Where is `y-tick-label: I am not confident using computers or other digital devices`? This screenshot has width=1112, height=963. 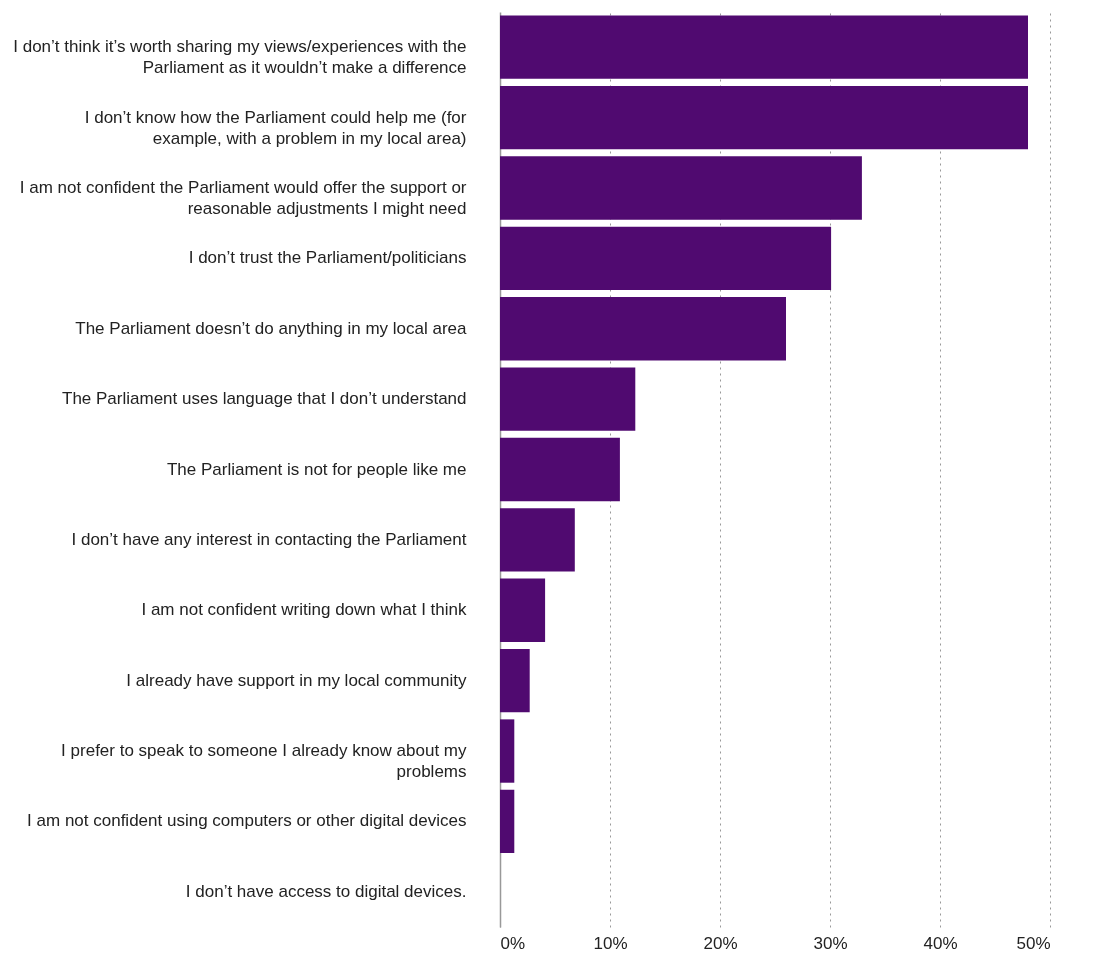
y-tick-label: I am not confident using computers or other digital devices is located at coordinates (247, 821).